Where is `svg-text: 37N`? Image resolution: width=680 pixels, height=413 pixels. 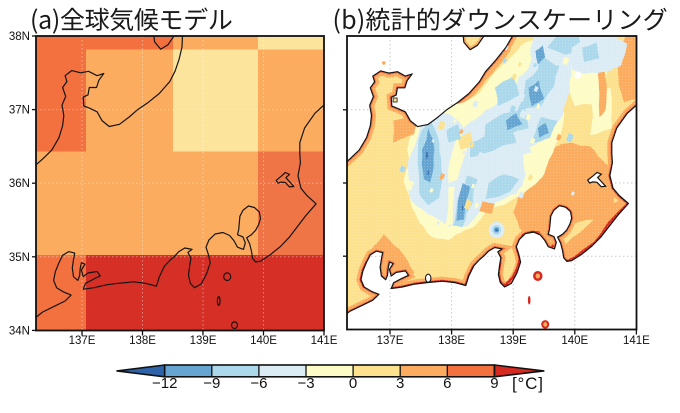 svg-text: 37N is located at coordinates (19, 111).